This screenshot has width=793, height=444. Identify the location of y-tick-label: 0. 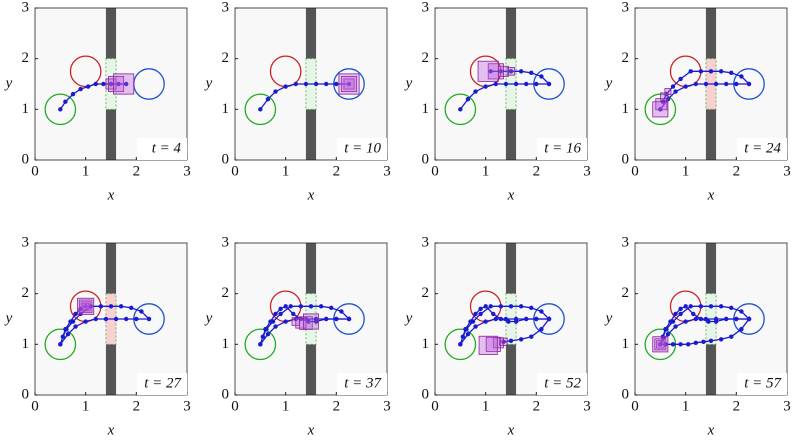
(426, 159).